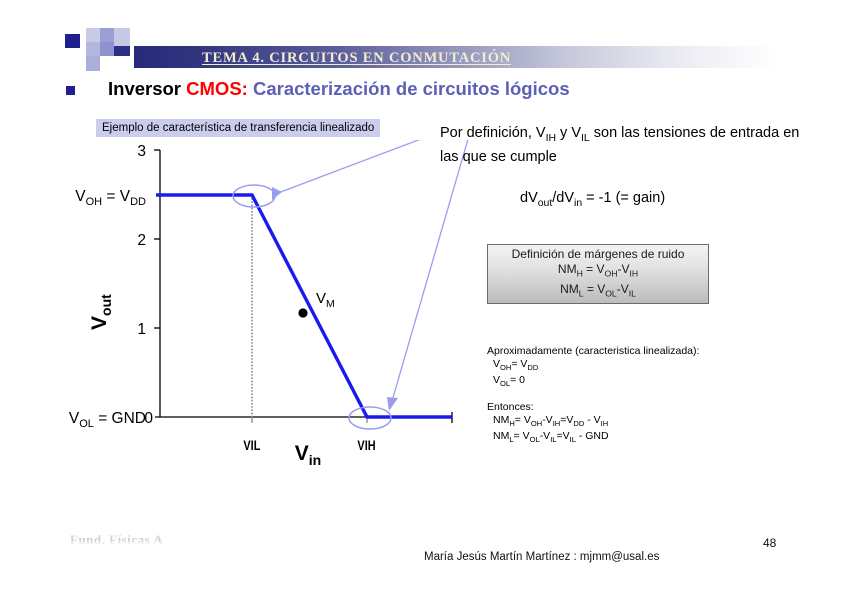  I want to click on defbox-nml: NML = VOL-VIL, so click(598, 289).